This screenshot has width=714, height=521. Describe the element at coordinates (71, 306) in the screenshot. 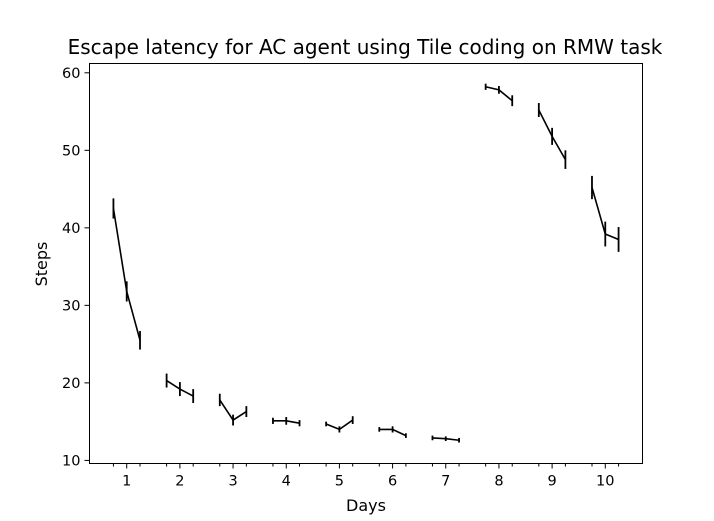

I see `y-tick-label: 30` at that location.